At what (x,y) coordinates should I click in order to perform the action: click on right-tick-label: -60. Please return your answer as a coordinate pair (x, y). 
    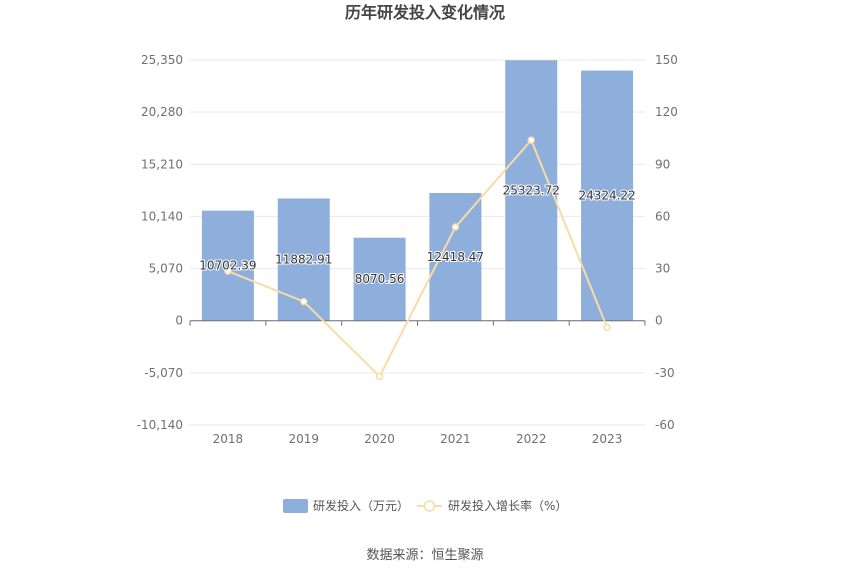
    Looking at the image, I should click on (665, 425).